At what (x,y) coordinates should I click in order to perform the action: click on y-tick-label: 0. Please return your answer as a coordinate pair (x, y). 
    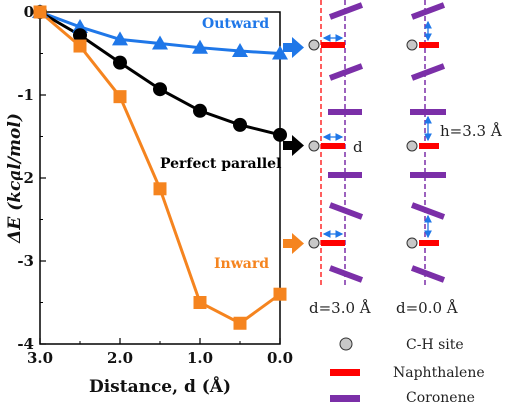
    Looking at the image, I should click on (29, 12).